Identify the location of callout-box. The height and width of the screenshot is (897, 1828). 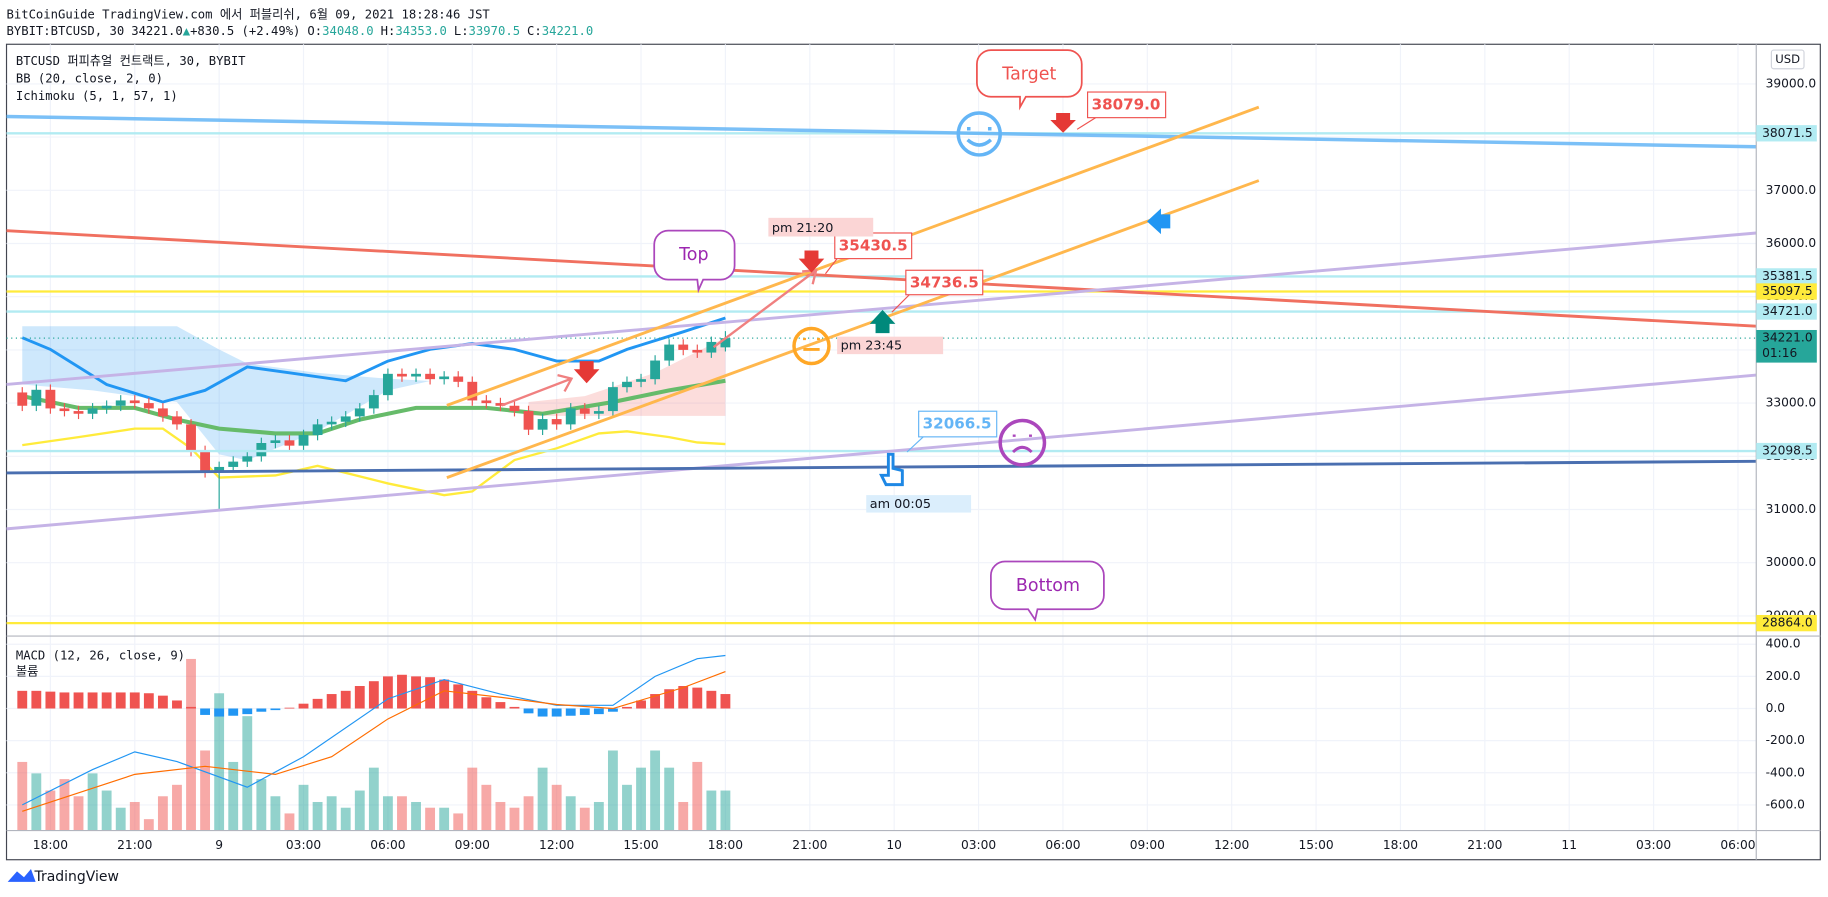
(694, 261).